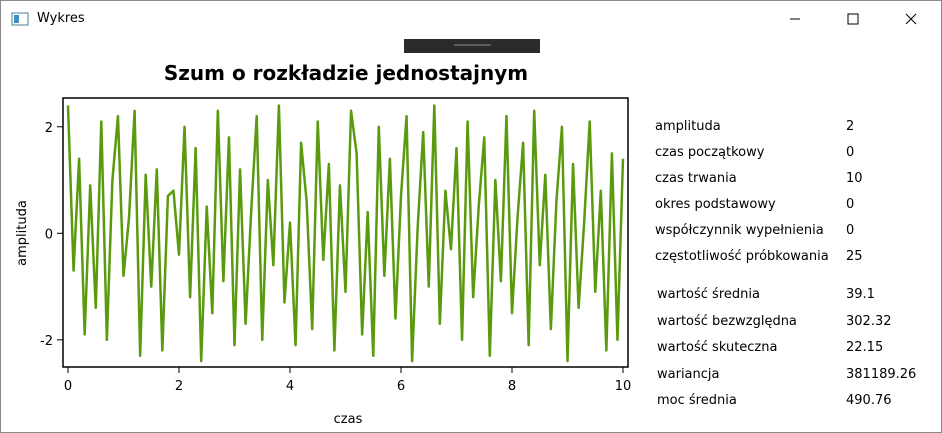 The image size is (942, 433). I want to click on statistic-value: 381189.26, so click(881, 374).